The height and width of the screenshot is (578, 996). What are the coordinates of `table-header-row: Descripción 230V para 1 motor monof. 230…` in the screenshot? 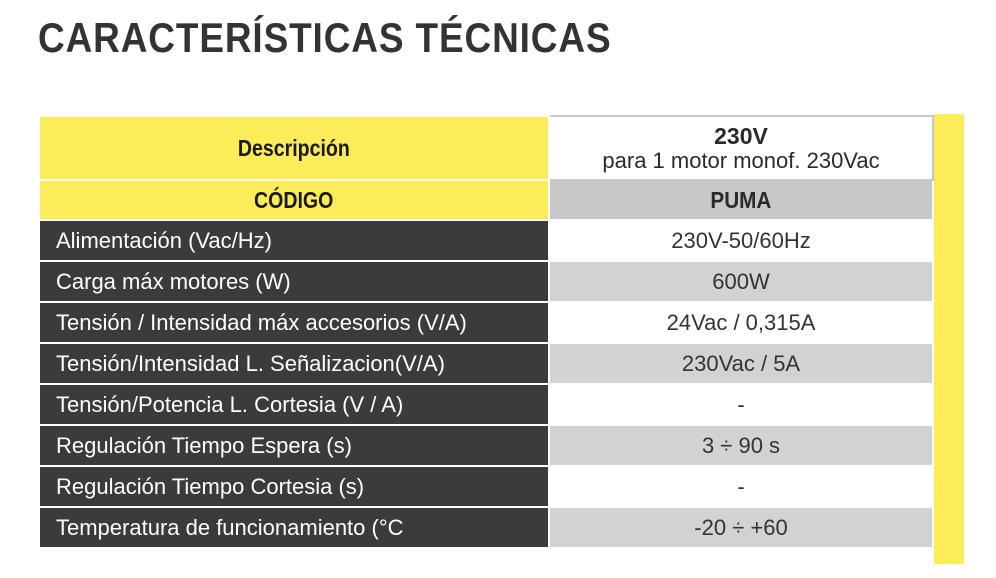 It's located at (486, 148).